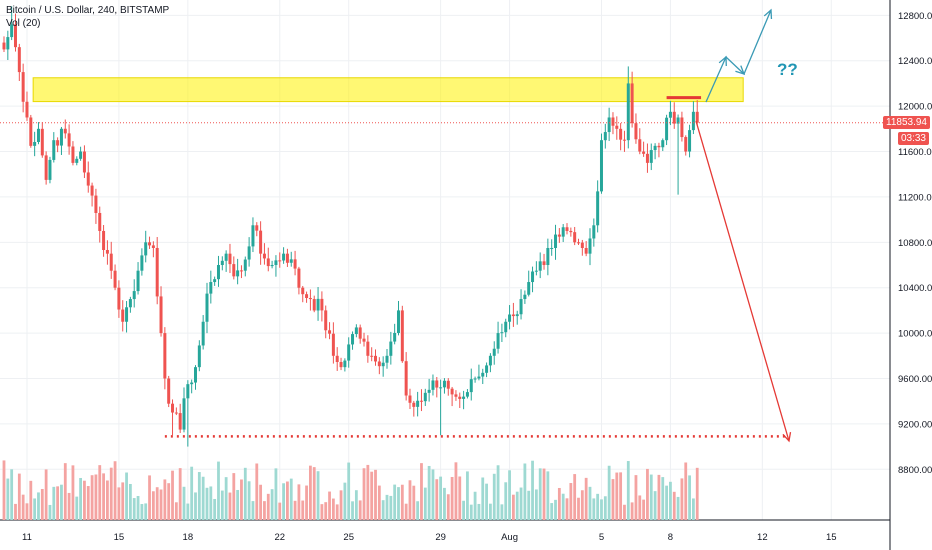 The width and height of the screenshot is (932, 550). Describe the element at coordinates (906, 122) in the screenshot. I see `last-price-label: 11853.94` at that location.